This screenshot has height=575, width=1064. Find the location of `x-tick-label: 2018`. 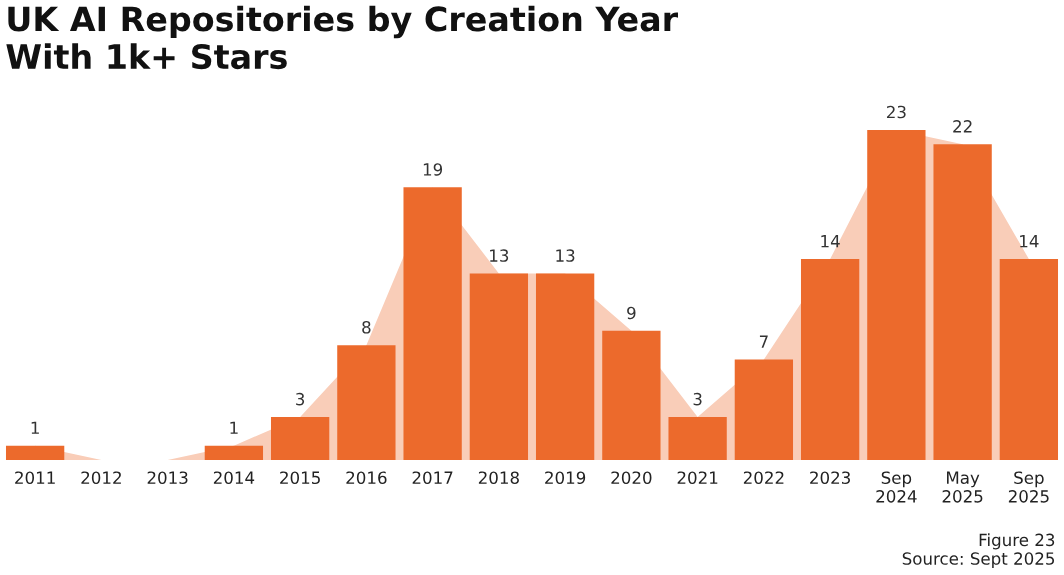

x-tick-label: 2018 is located at coordinates (498, 478).